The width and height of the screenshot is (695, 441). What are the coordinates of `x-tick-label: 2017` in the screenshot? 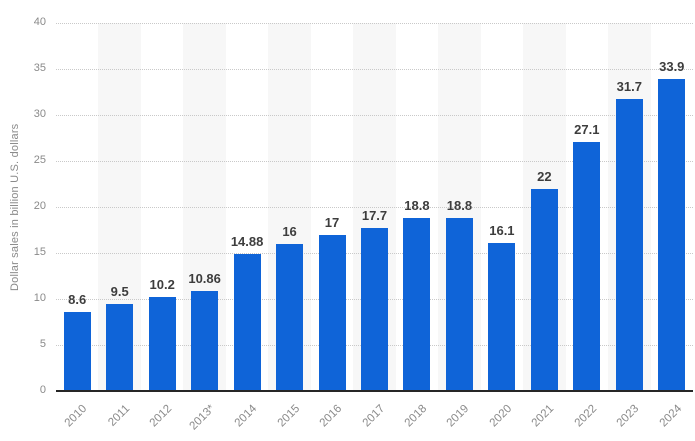 It's located at (373, 416).